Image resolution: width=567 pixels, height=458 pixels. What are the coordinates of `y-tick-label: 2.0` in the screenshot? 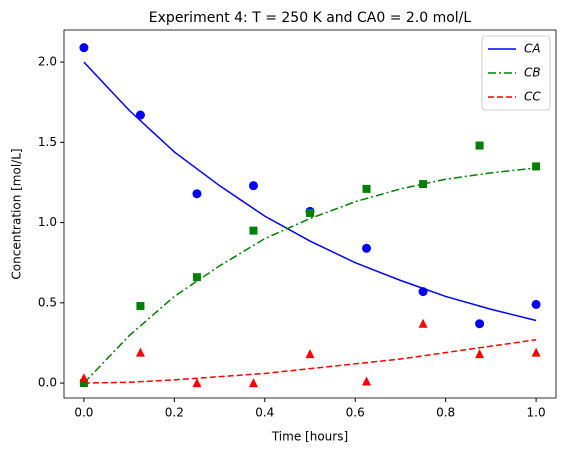 It's located at (47, 62).